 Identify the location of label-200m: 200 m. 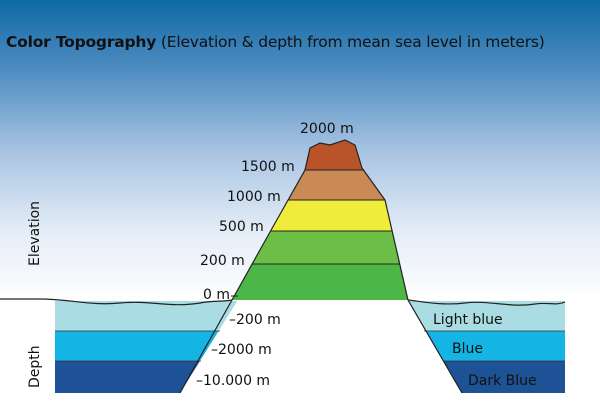
(222, 261).